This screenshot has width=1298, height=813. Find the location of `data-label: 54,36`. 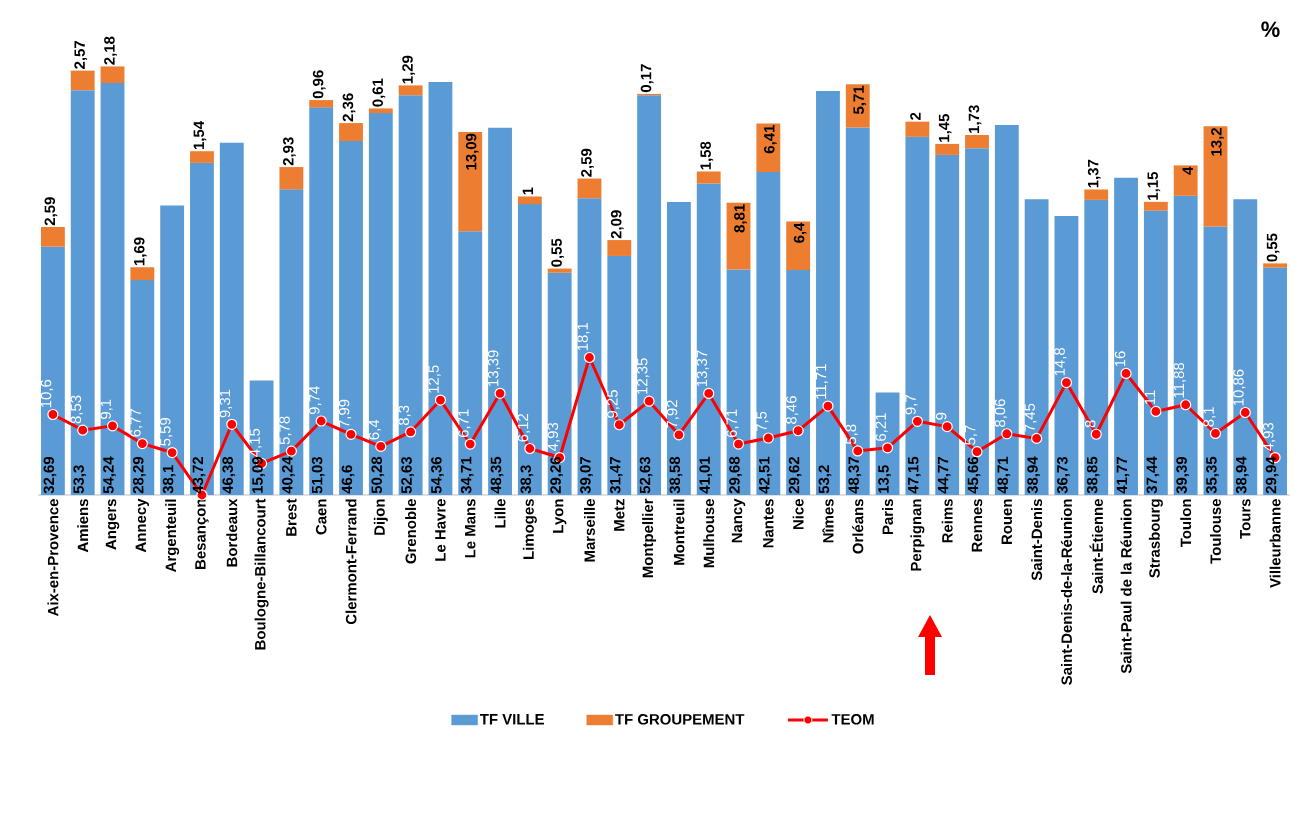

data-label: 54,36 is located at coordinates (437, 475).